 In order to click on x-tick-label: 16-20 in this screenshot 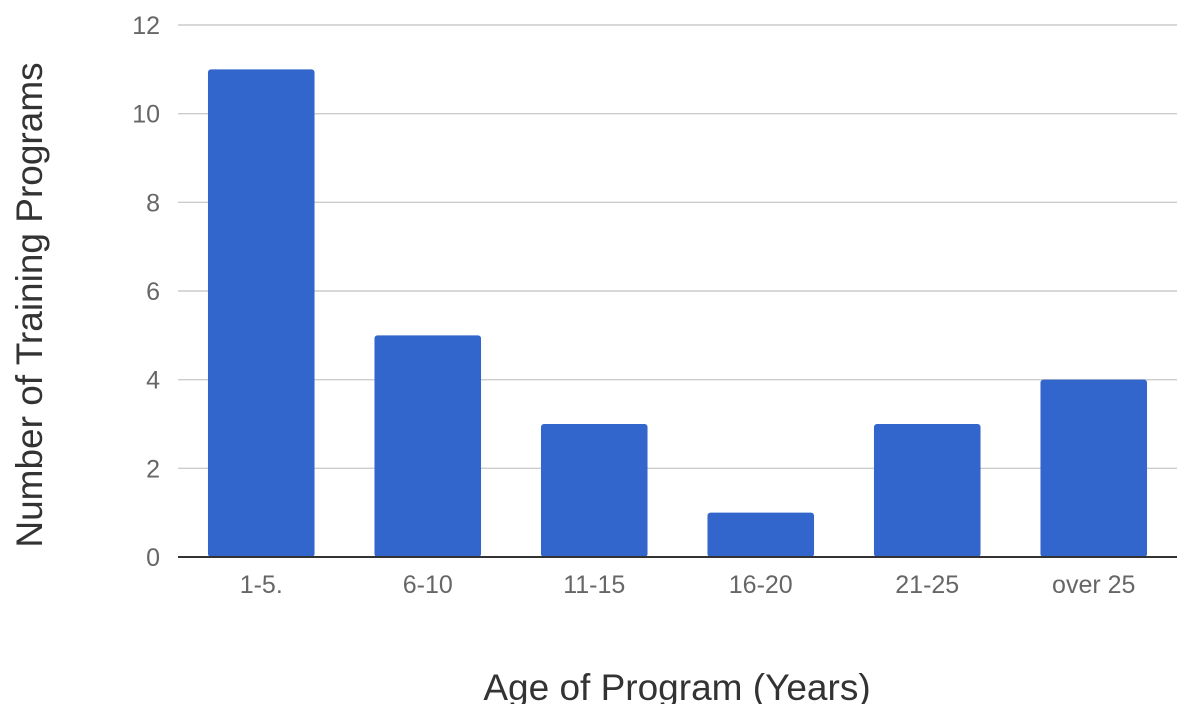, I will do `click(761, 585)`.